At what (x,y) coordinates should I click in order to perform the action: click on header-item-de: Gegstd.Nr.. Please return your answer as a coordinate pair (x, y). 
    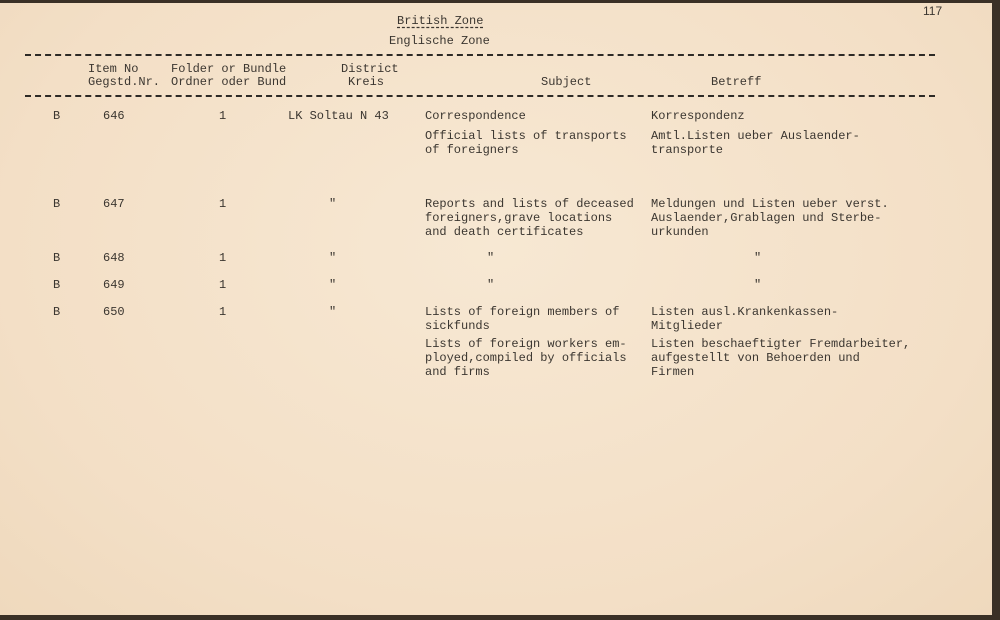
    Looking at the image, I should click on (124, 82).